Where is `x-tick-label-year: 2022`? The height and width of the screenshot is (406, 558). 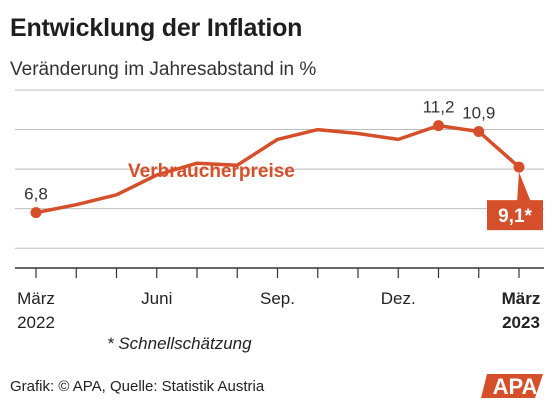
x-tick-label-year: 2022 is located at coordinates (36, 322).